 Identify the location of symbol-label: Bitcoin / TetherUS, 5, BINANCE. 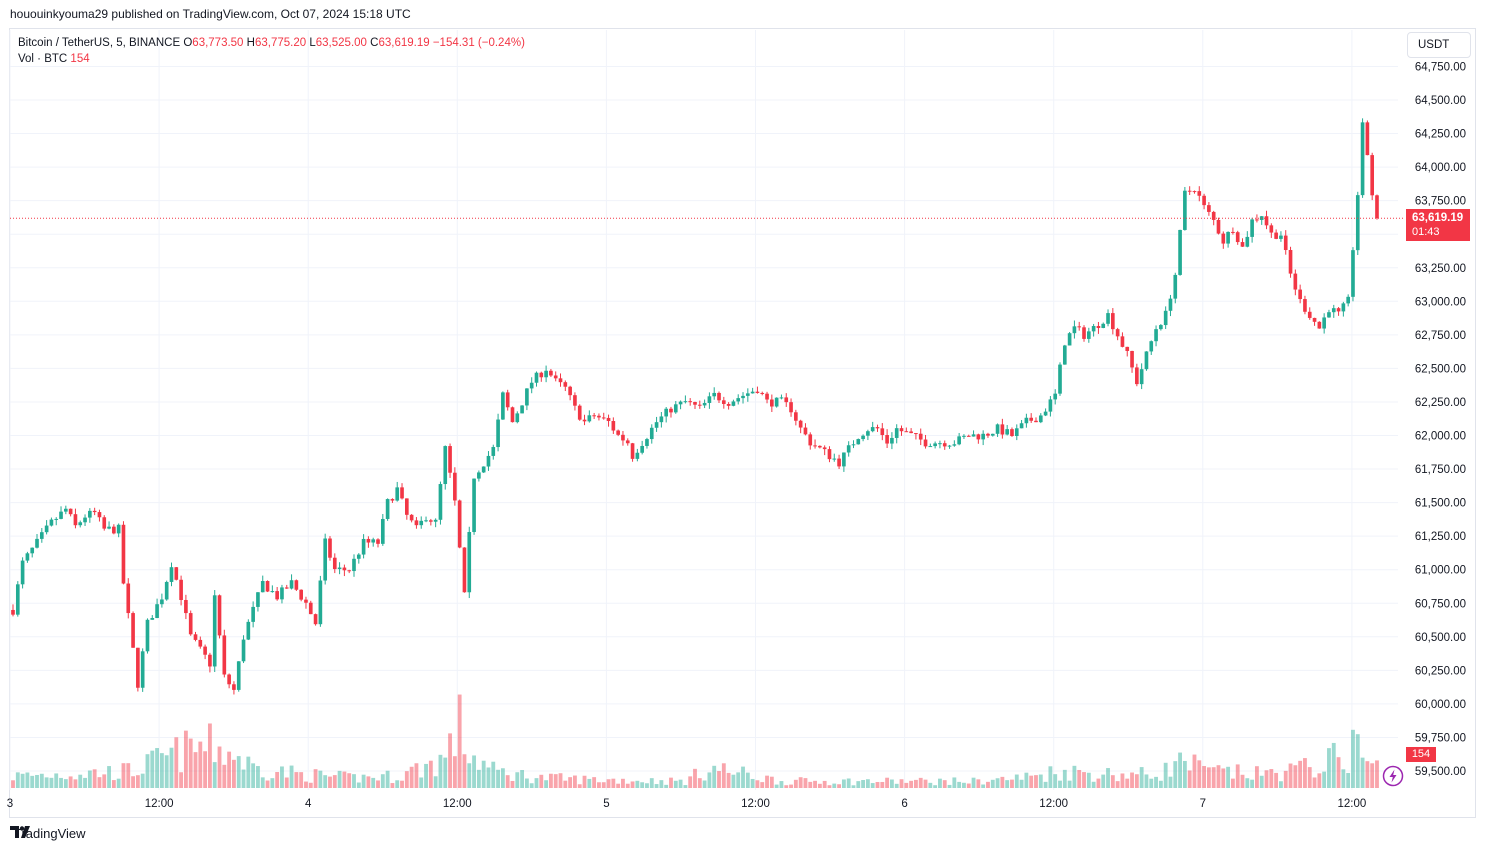
(99, 43).